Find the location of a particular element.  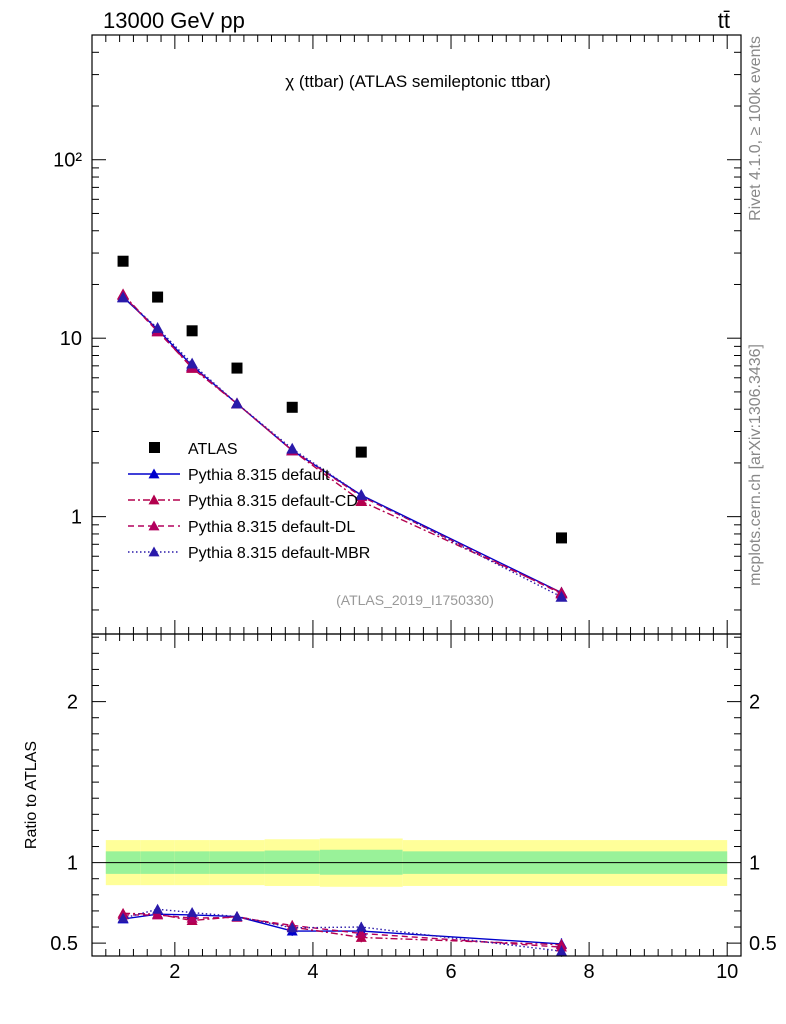

ratio-y-tick-label-right: 1 is located at coordinates (754, 864).